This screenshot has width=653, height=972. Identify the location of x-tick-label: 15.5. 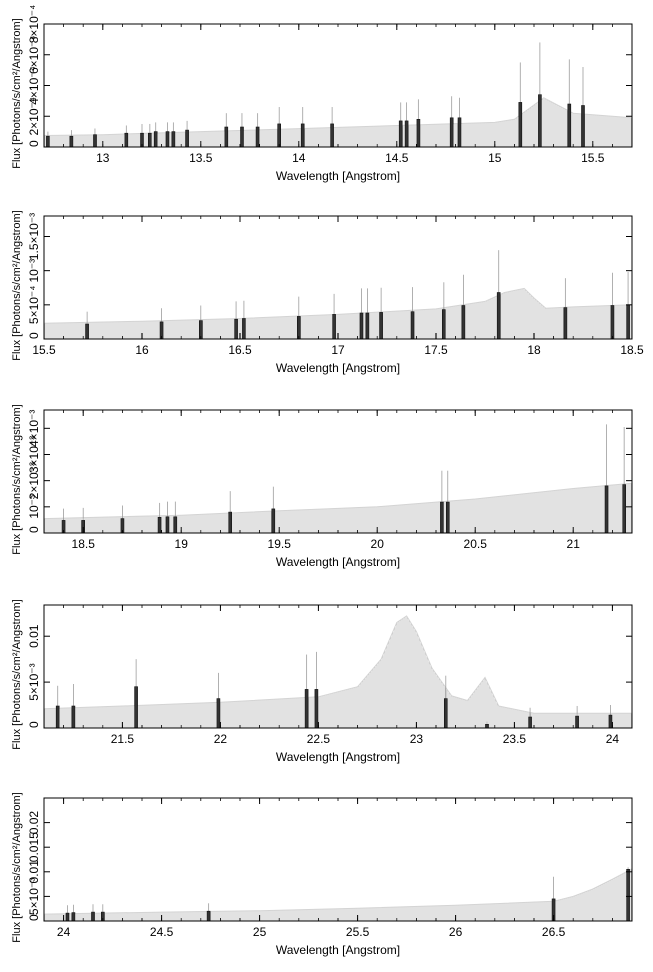
(44, 350).